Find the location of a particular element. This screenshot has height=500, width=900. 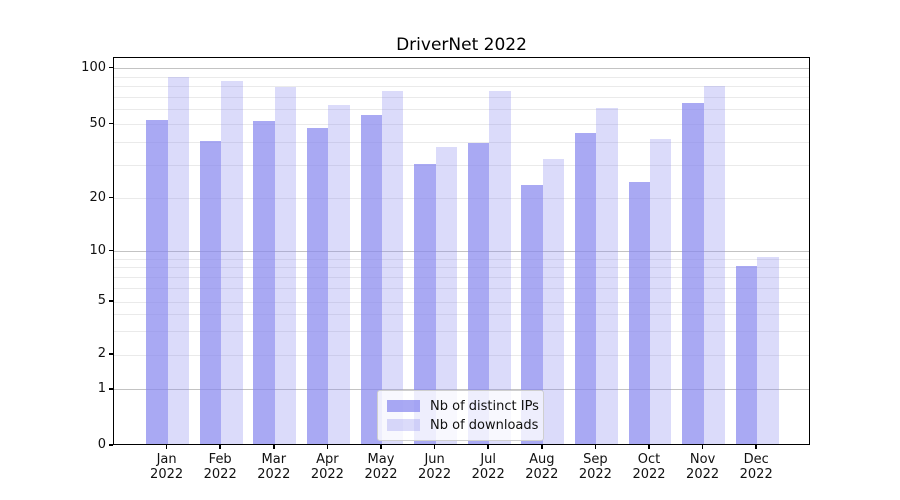

x-tick-month: Jan is located at coordinates (166, 459).